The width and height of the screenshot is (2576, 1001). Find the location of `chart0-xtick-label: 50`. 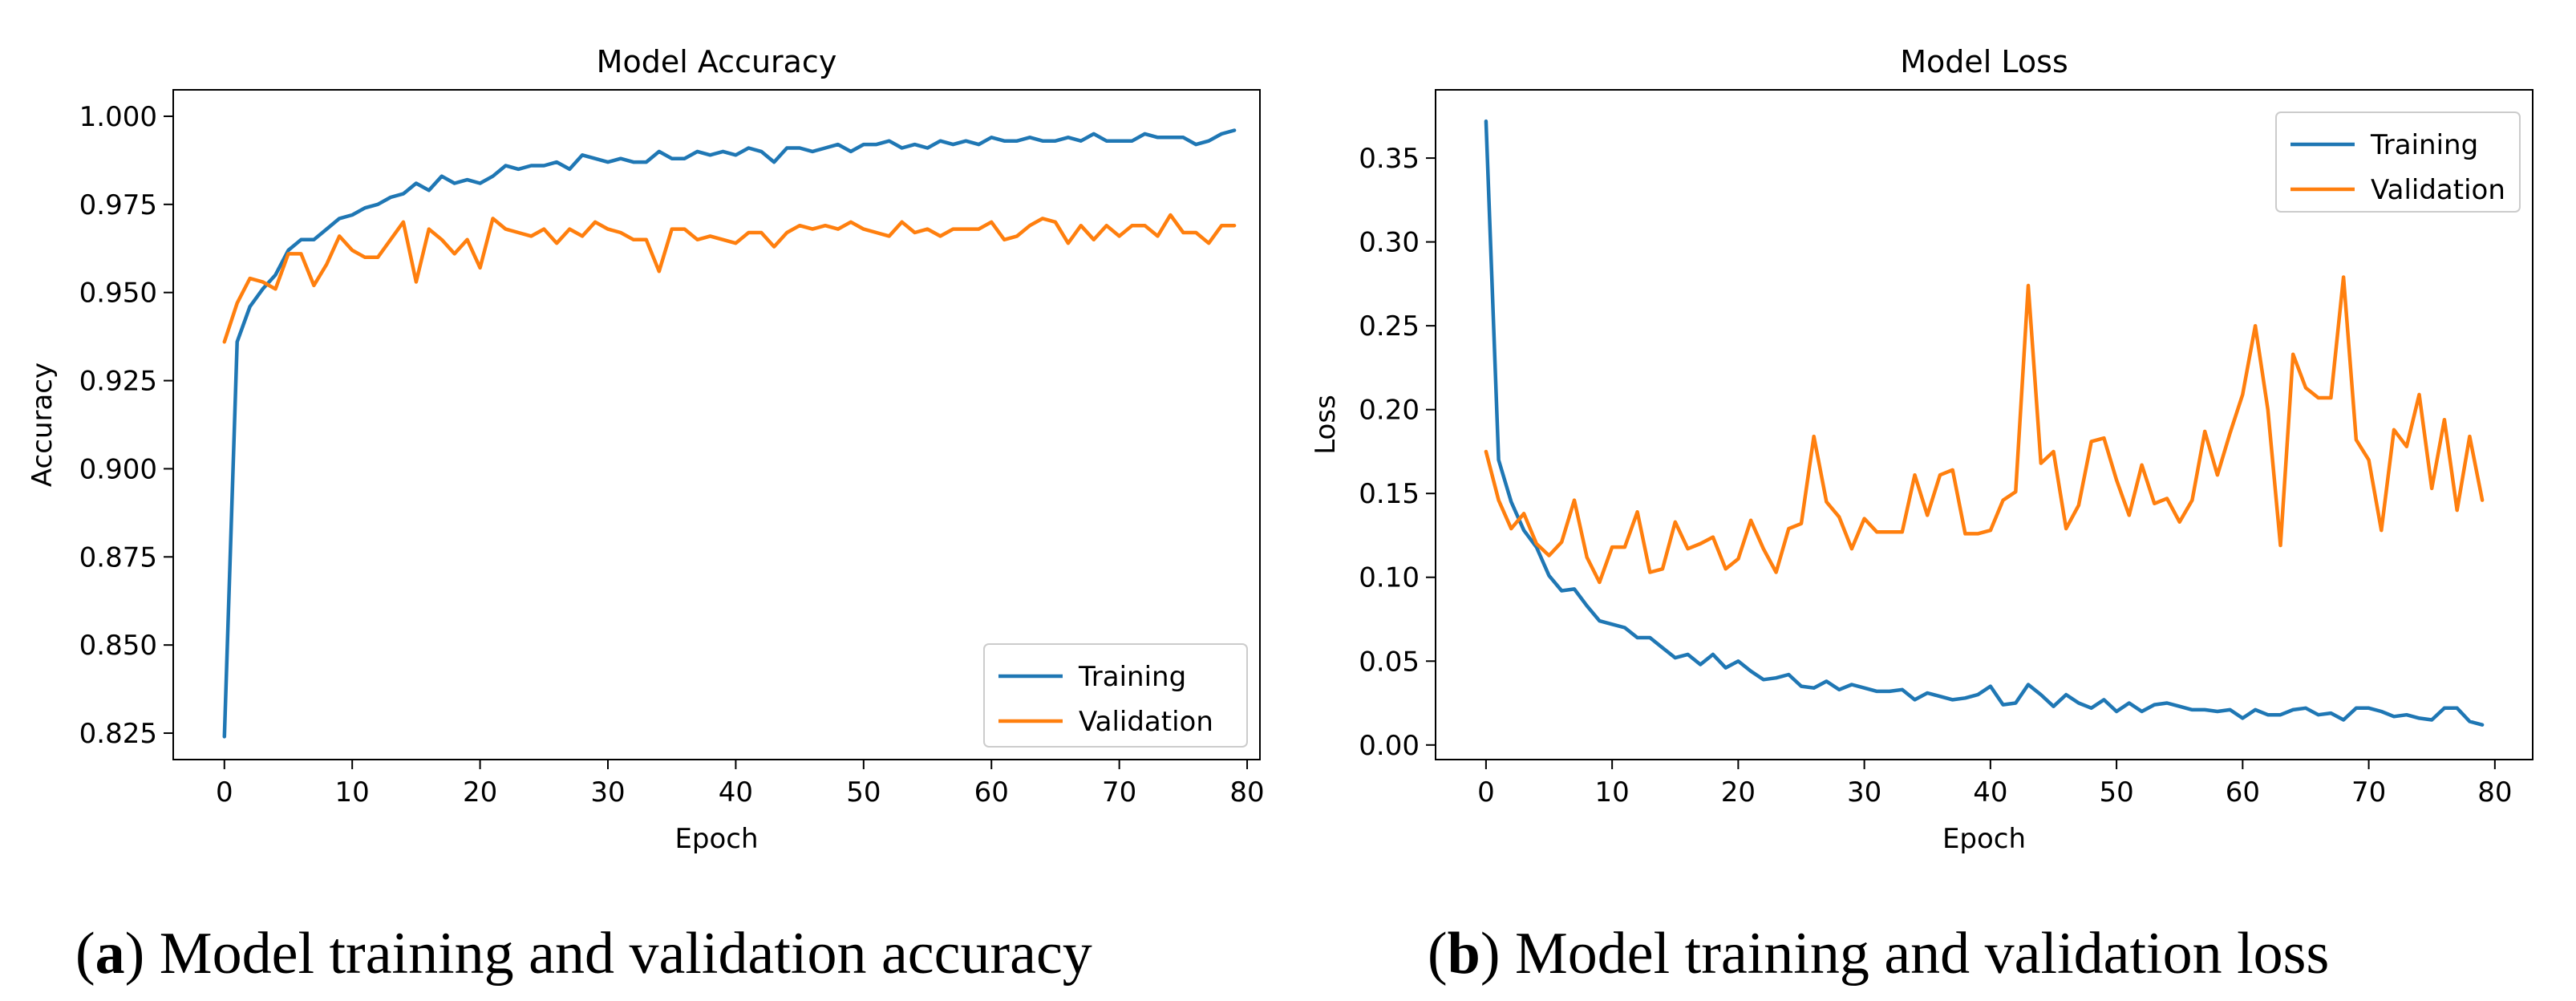

chart0-xtick-label: 50 is located at coordinates (863, 792).